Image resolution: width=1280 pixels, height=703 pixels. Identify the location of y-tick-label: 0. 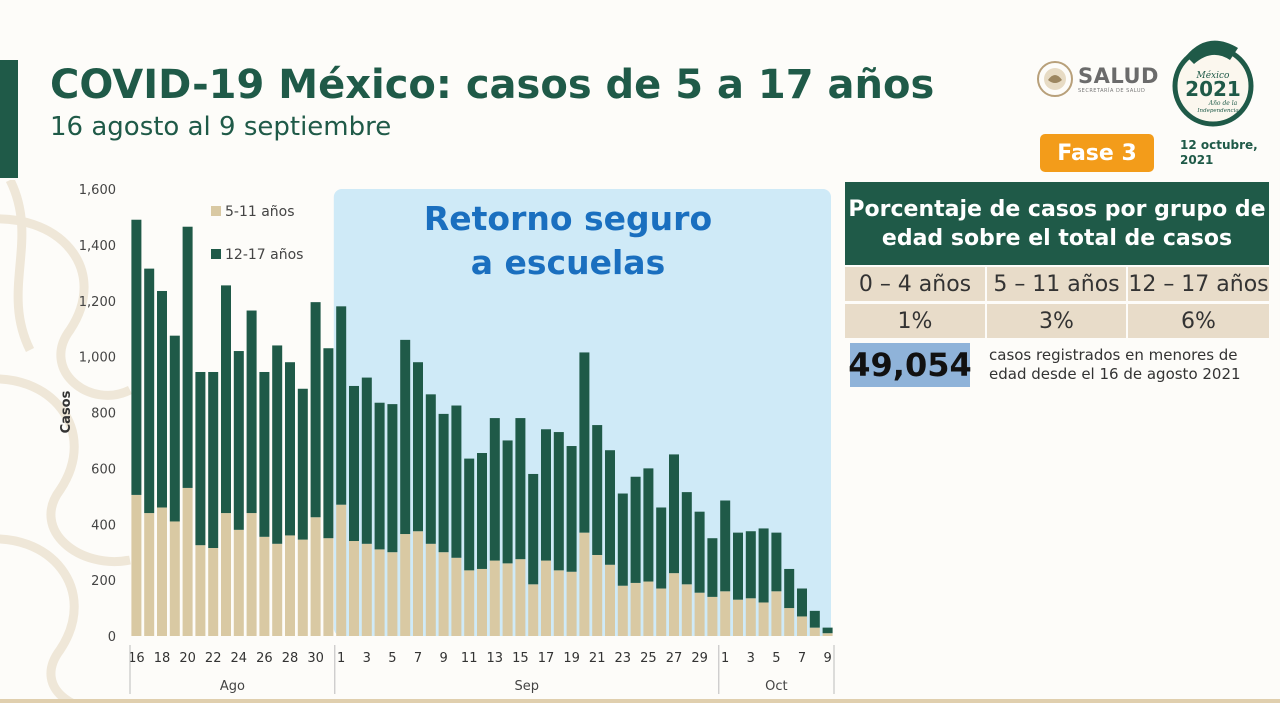
(112, 637).